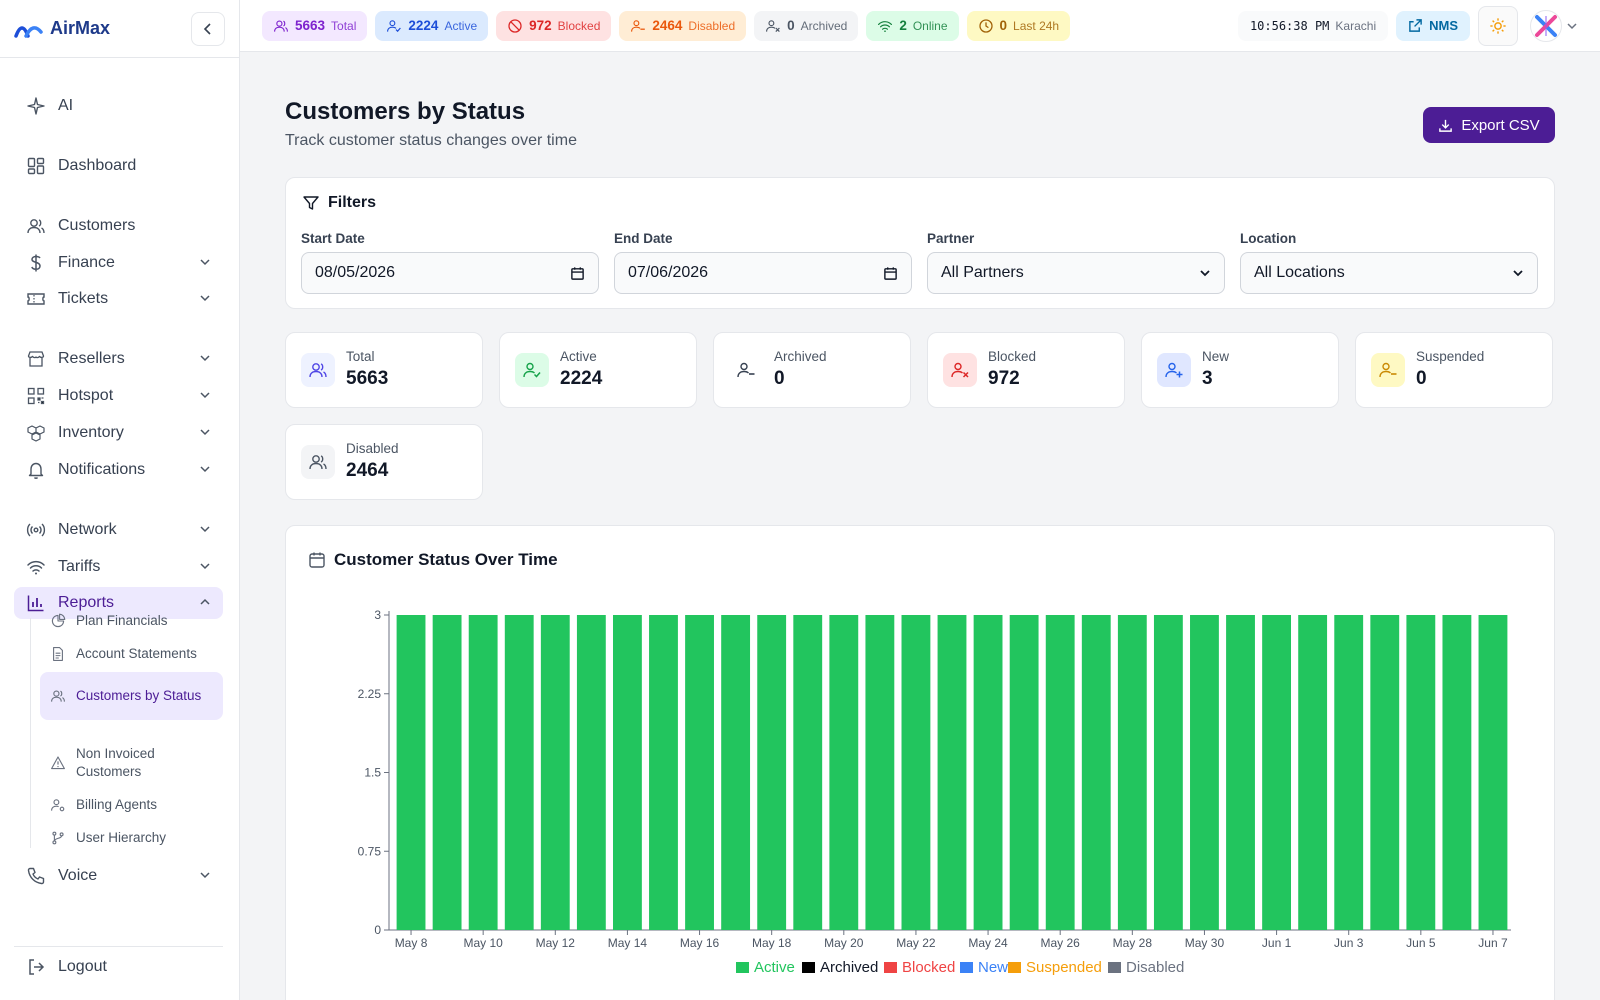 The height and width of the screenshot is (1000, 1600). What do you see at coordinates (118, 567) in the screenshot?
I see `sidebar-item-tariffs: Tariffs` at bounding box center [118, 567].